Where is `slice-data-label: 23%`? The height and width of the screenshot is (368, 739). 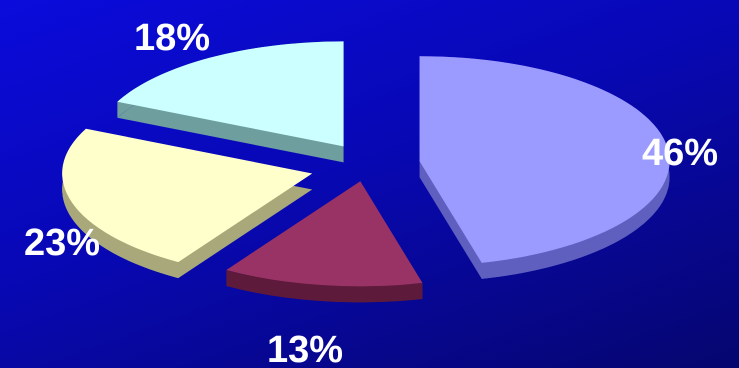
slice-data-label: 23% is located at coordinates (62, 243).